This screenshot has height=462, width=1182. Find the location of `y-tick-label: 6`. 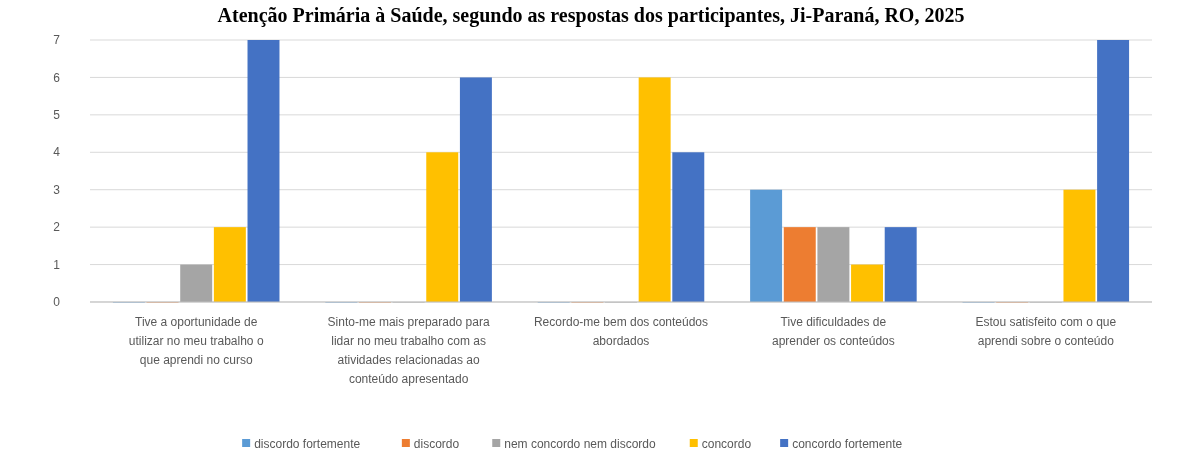

y-tick-label: 6 is located at coordinates (57, 77).